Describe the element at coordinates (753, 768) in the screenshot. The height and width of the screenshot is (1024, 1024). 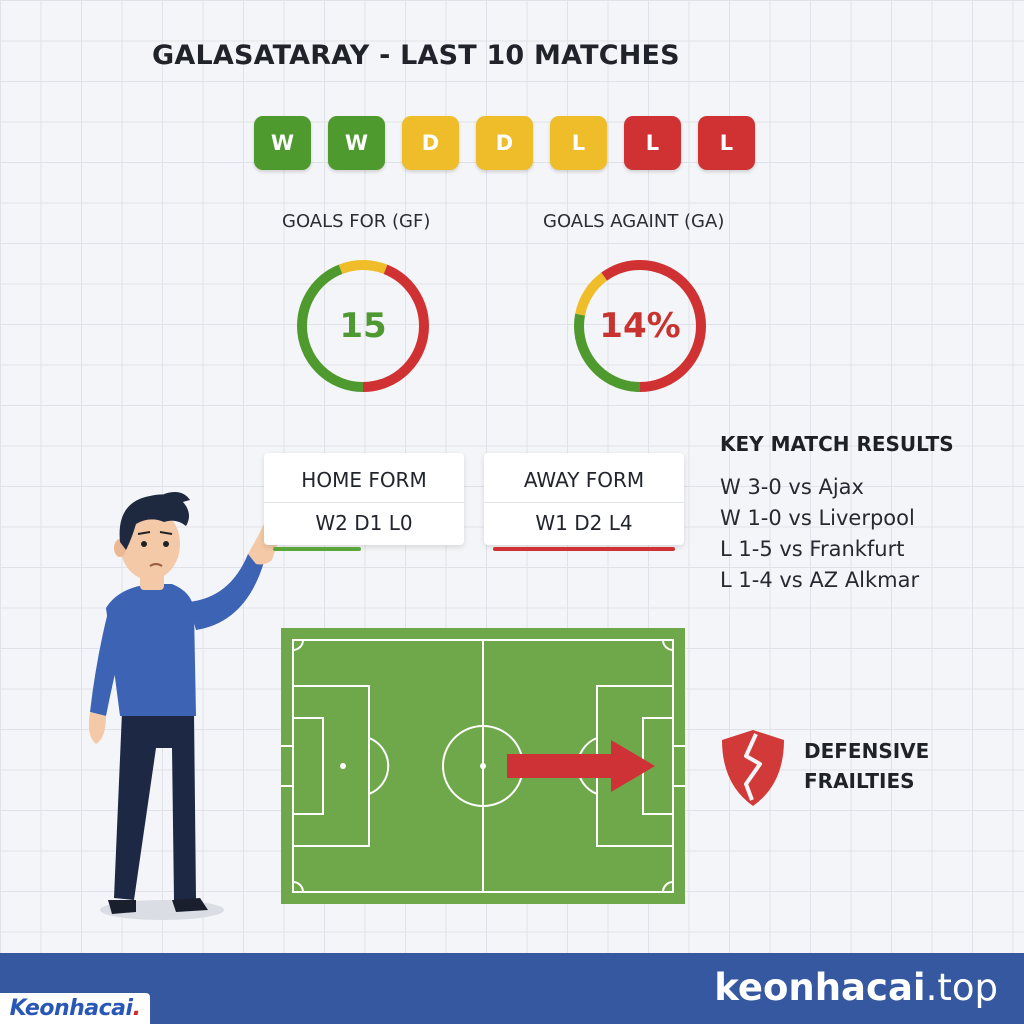
I see `broken-shield-icon` at that location.